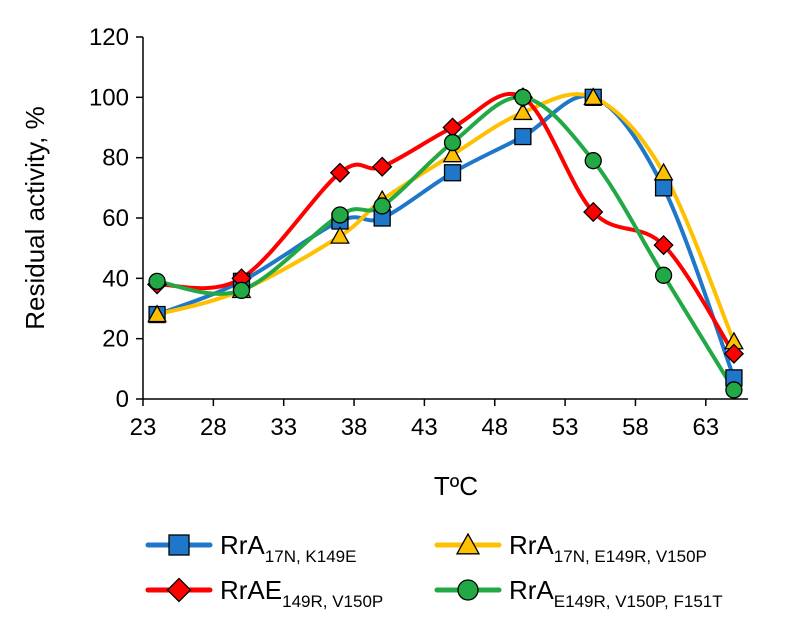  What do you see at coordinates (705, 427) in the screenshot?
I see `x-tick-label: 63` at bounding box center [705, 427].